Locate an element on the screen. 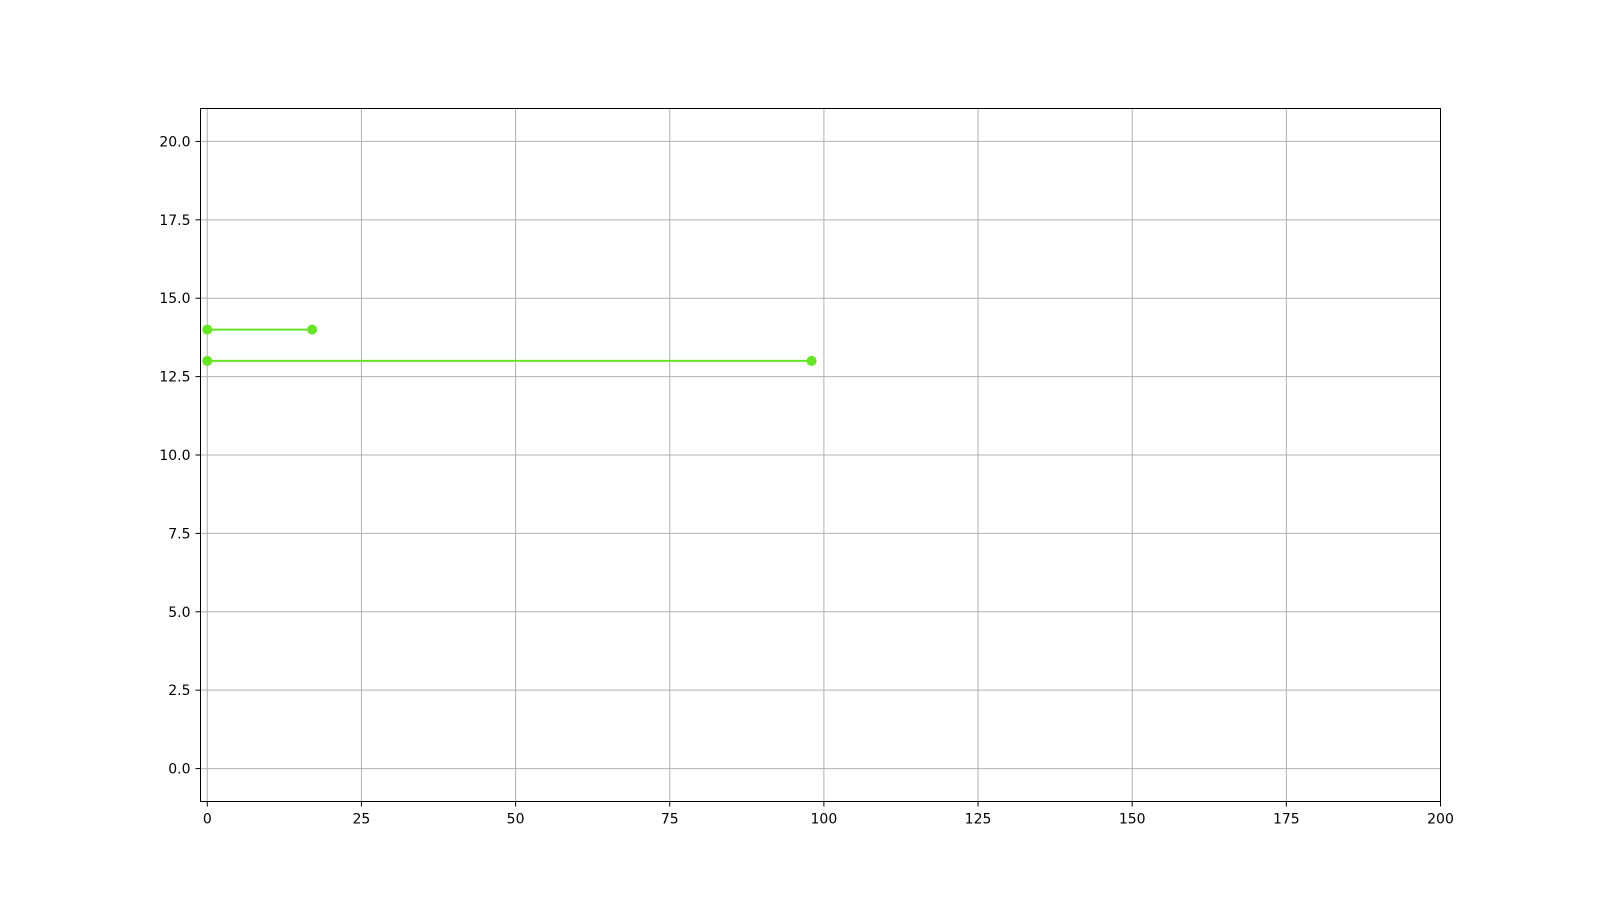 The image size is (1600, 900). y-tick-label: 15.0 is located at coordinates (174, 299).